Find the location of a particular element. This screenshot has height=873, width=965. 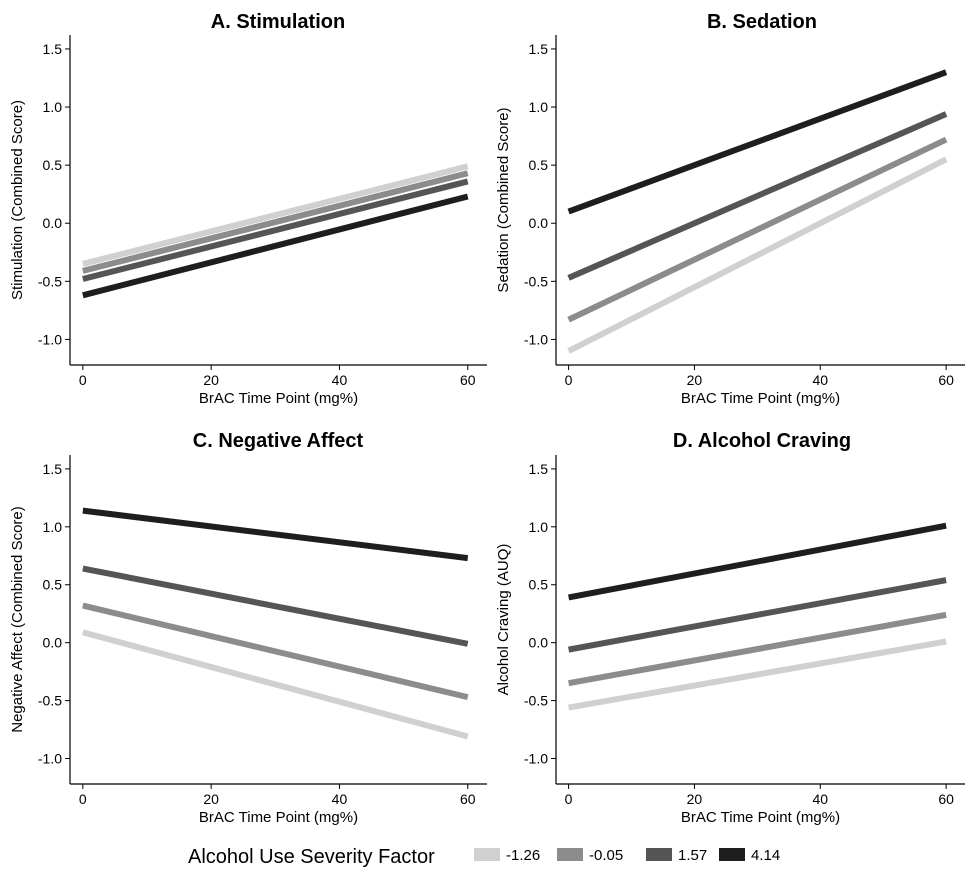

panel-4-ytick-label: -0.5 is located at coordinates (536, 701).